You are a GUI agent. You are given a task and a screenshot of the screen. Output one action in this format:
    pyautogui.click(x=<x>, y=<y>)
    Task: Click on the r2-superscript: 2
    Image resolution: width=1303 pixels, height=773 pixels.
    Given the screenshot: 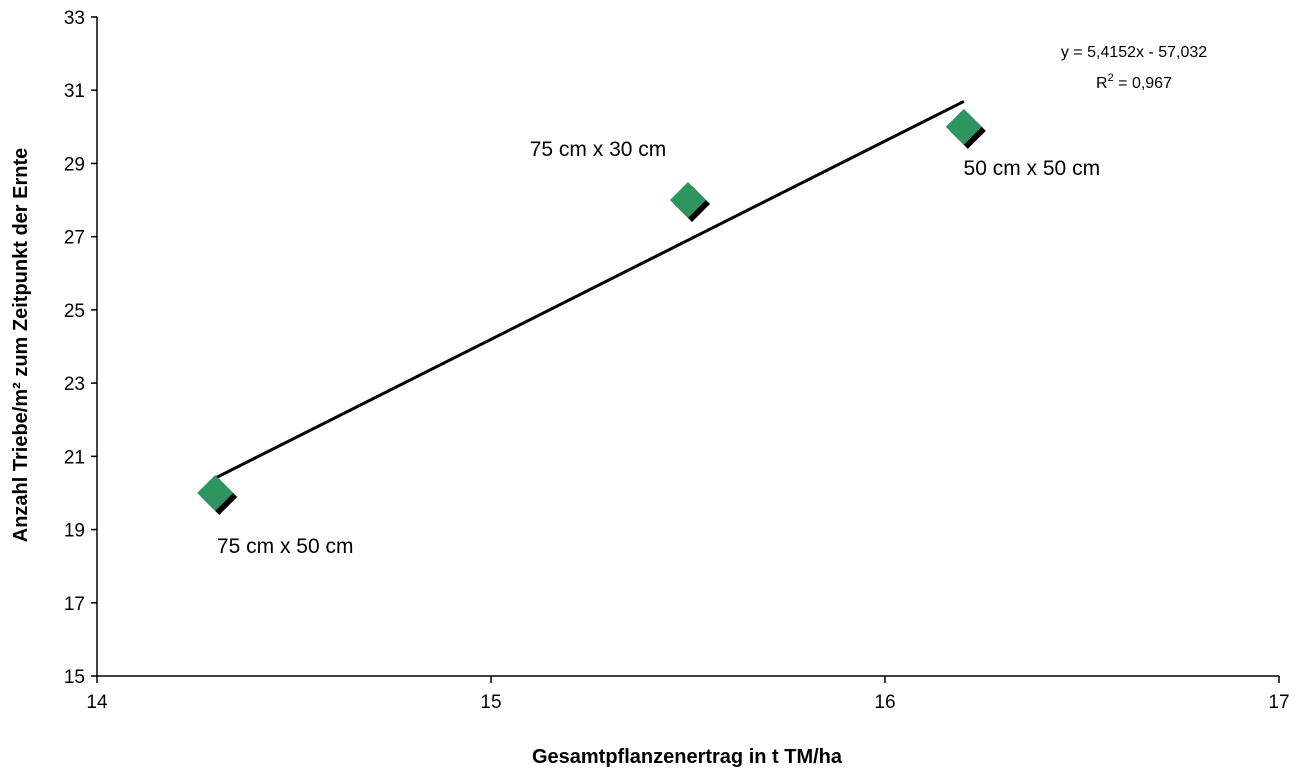 What is the action you would take?
    pyautogui.click(x=1111, y=78)
    